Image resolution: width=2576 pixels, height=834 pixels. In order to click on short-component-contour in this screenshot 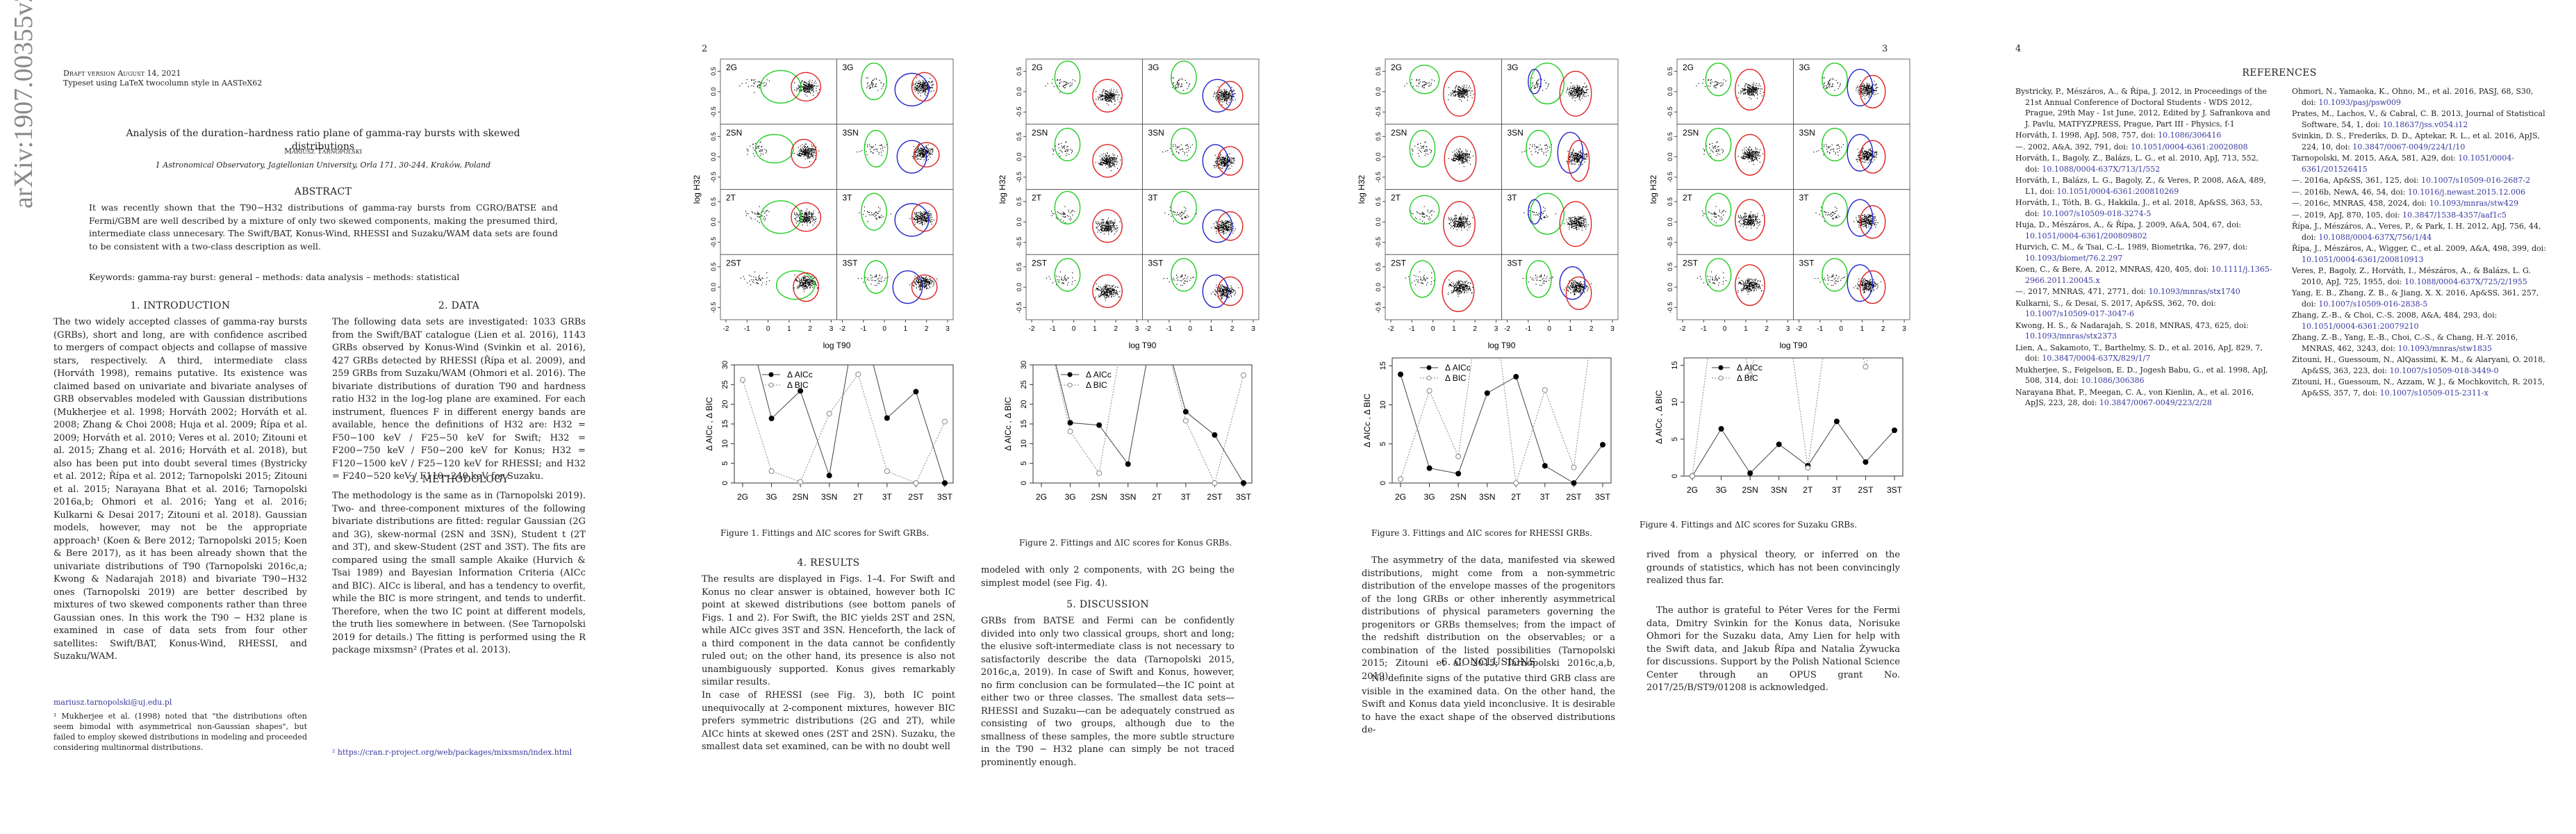, I will do `click(1184, 207)`.